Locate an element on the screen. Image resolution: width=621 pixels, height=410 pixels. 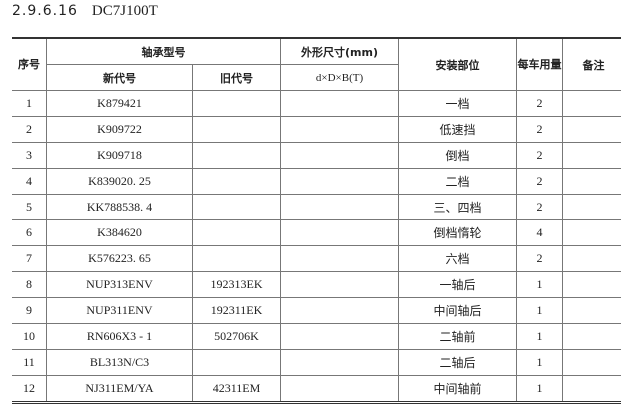
cell-location: 一轴后 is located at coordinates (457, 285).